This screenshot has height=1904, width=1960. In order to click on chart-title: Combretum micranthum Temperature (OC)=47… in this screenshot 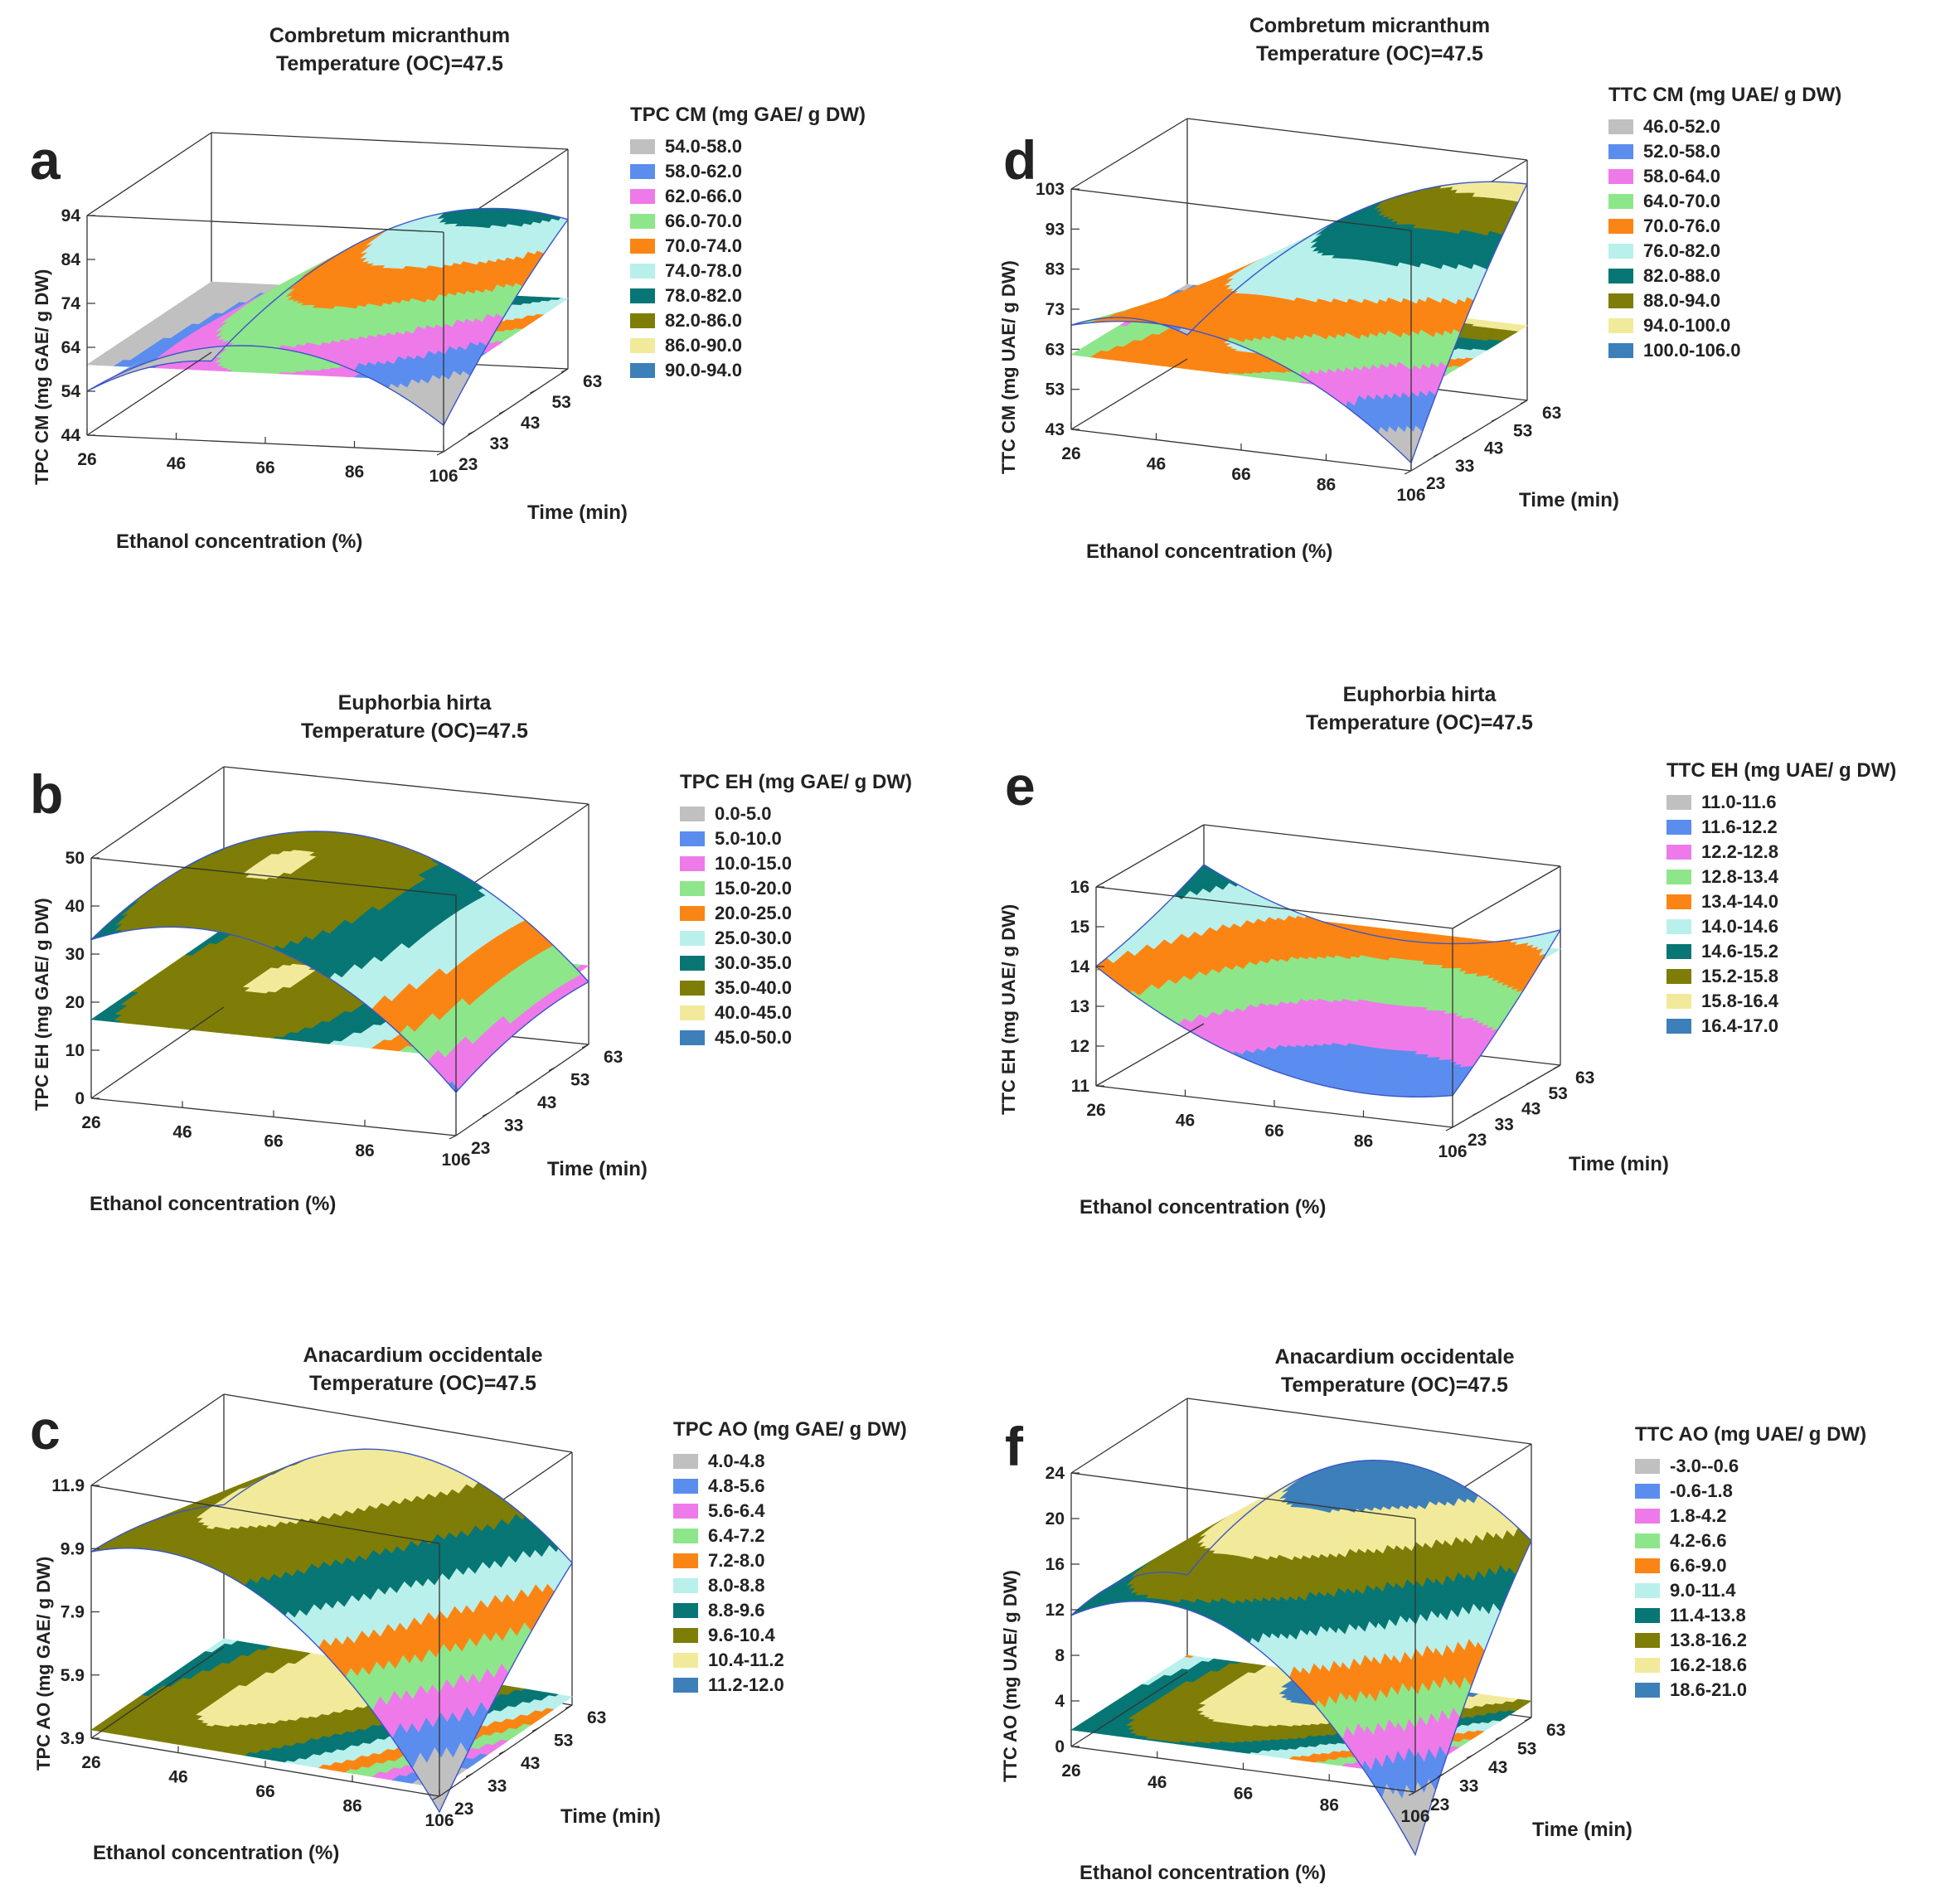, I will do `click(389, 50)`.